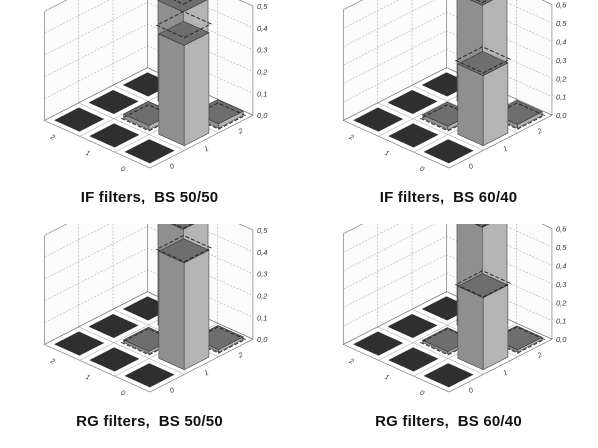  What do you see at coordinates (448, 197) in the screenshot?
I see `chart-caption: IF filters, BS 60/40` at bounding box center [448, 197].